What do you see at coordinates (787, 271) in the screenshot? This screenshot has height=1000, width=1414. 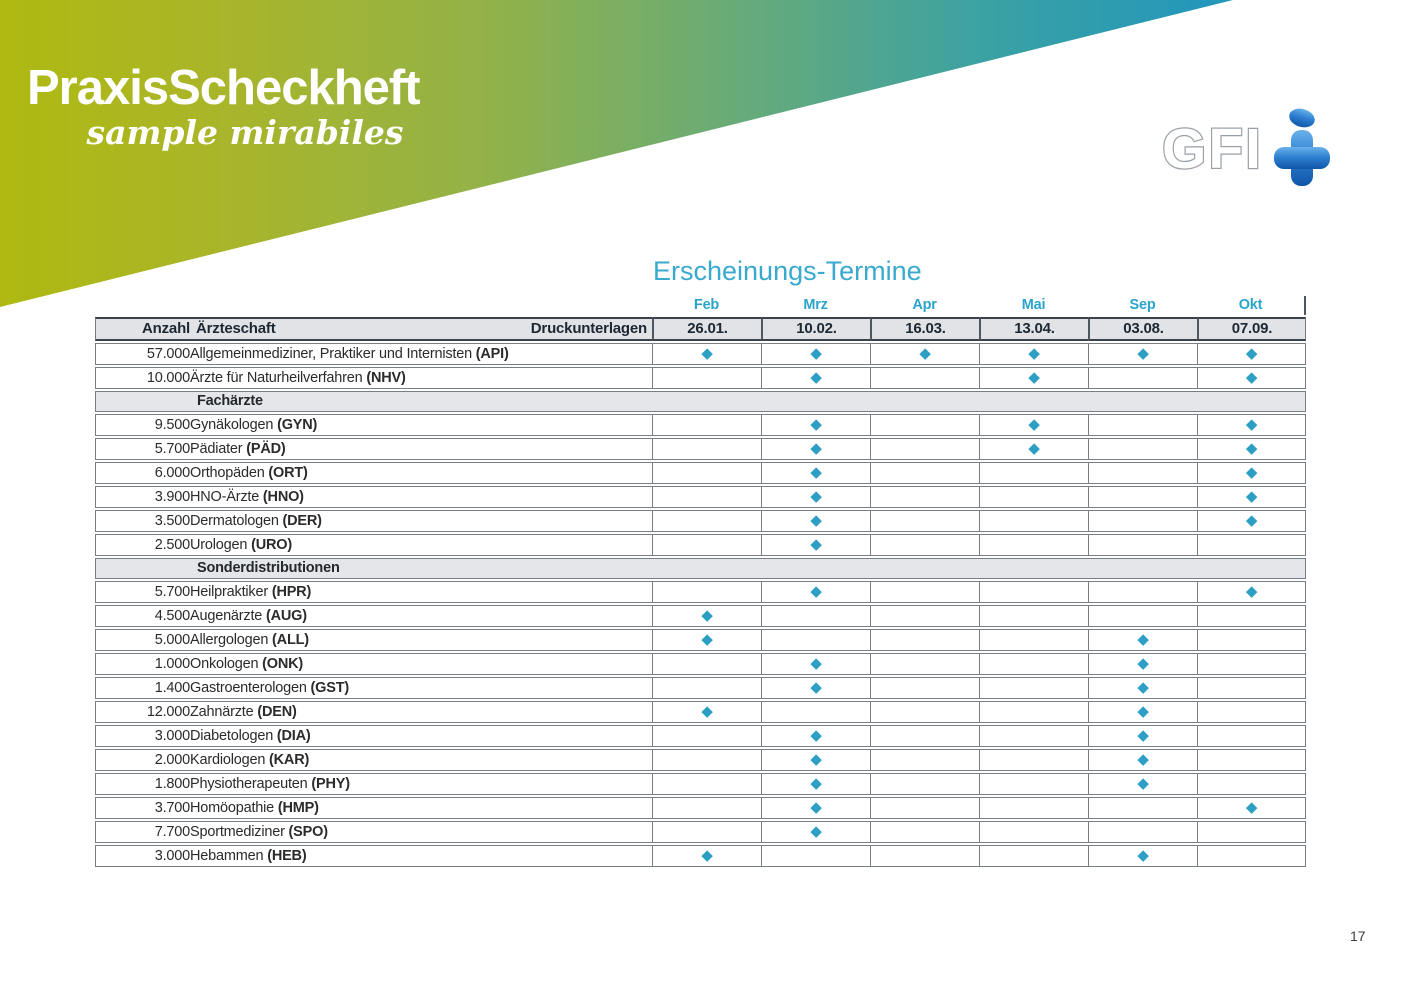 I see `table-title: Erscheinungs-Termine` at bounding box center [787, 271].